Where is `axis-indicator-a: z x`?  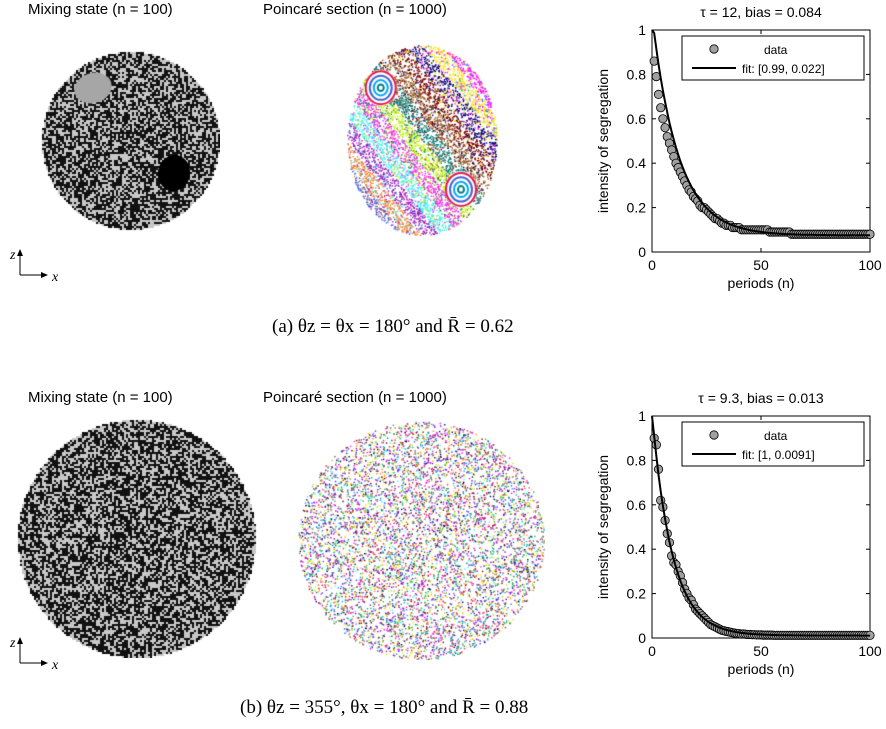
axis-indicator-a: z x is located at coordinates (34, 266).